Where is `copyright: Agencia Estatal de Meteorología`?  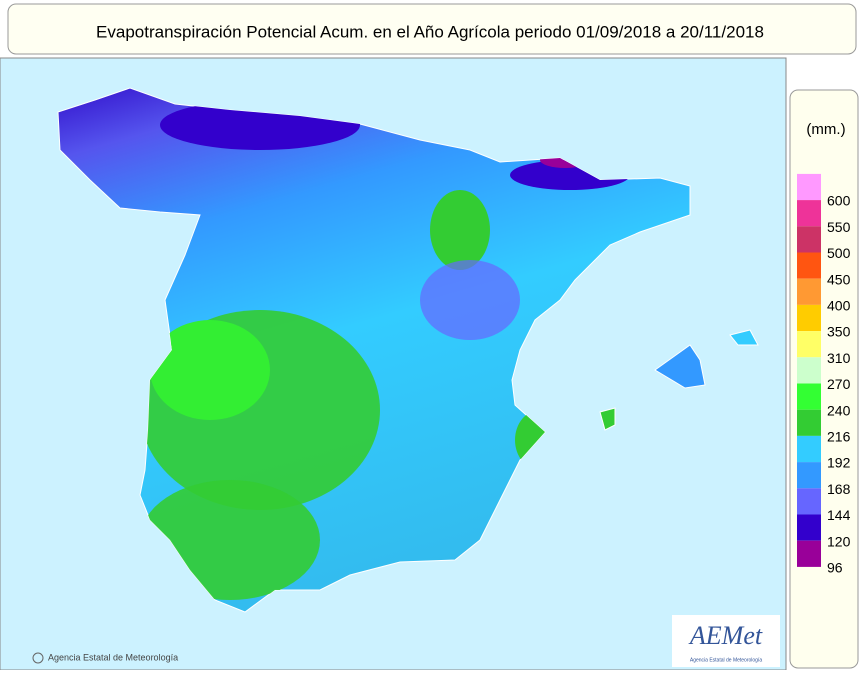 copyright: Agencia Estatal de Meteorología is located at coordinates (113, 657).